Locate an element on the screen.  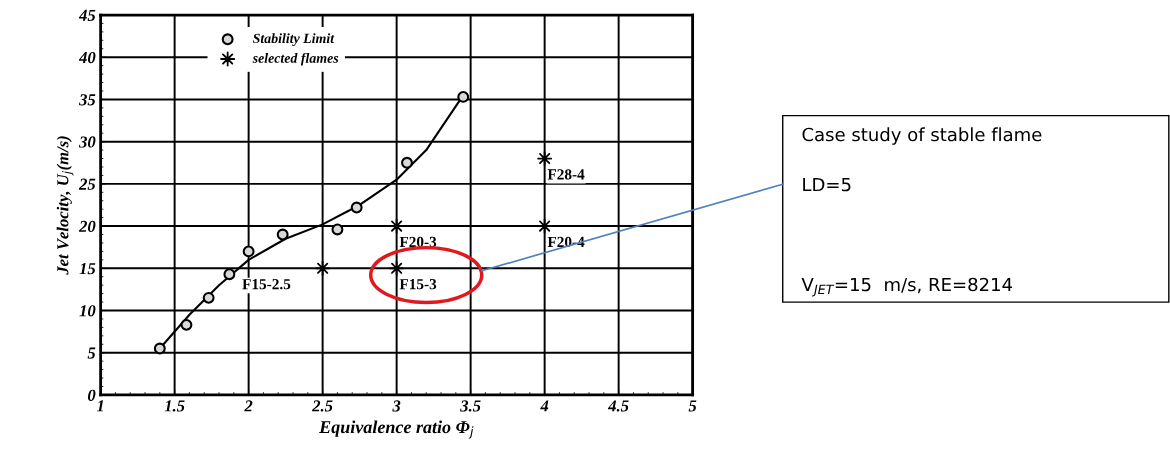
y-tick-label: 30 is located at coordinates (87, 142).